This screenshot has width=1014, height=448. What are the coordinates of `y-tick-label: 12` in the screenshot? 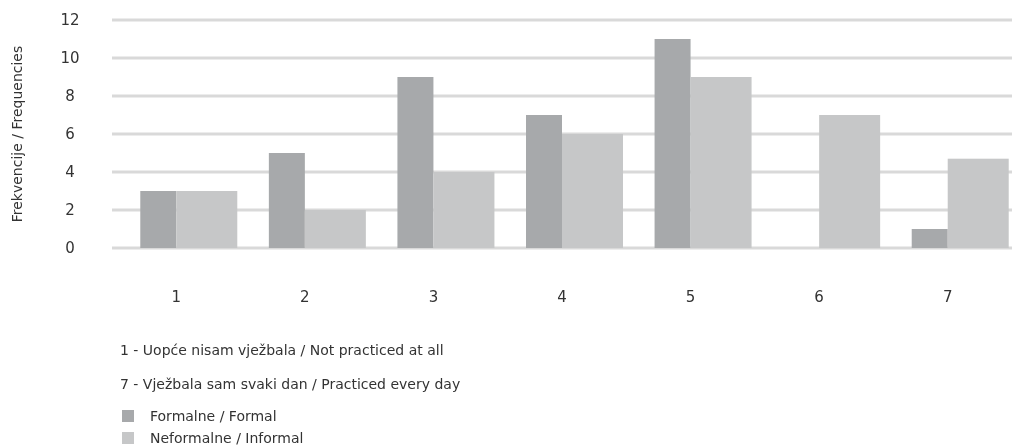 It's located at (70, 20).